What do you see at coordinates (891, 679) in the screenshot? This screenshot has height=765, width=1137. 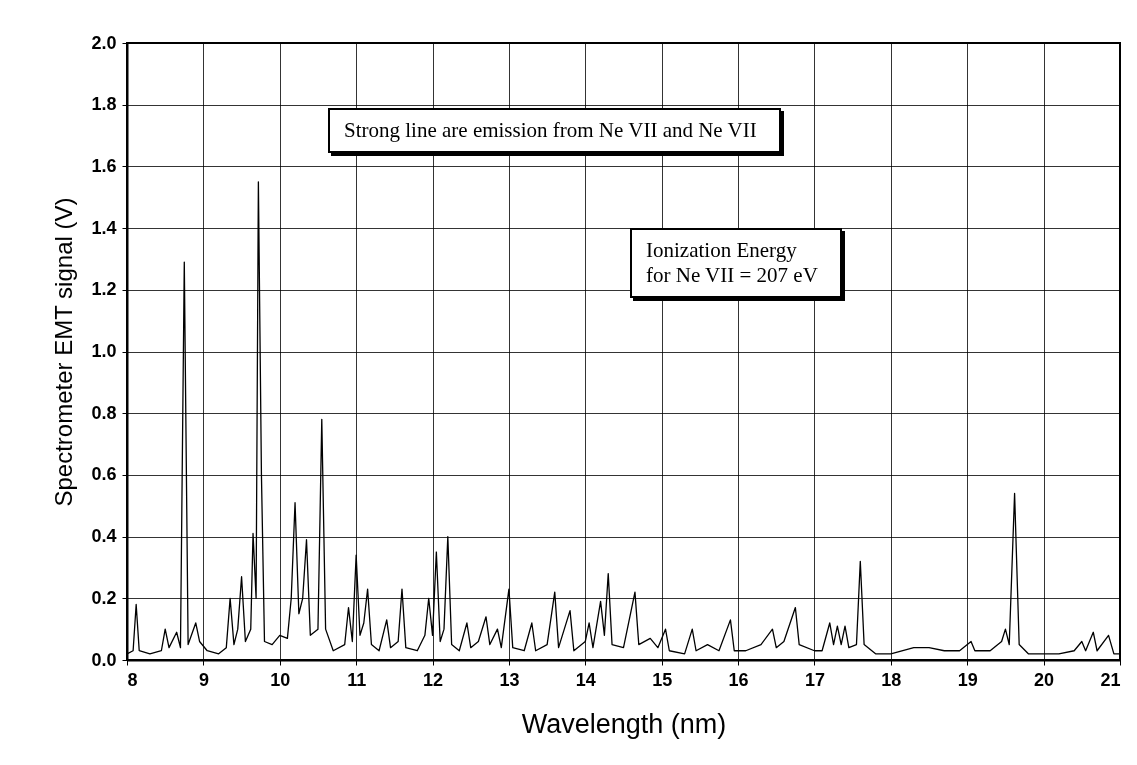 I see `x-tick-label: 18` at bounding box center [891, 679].